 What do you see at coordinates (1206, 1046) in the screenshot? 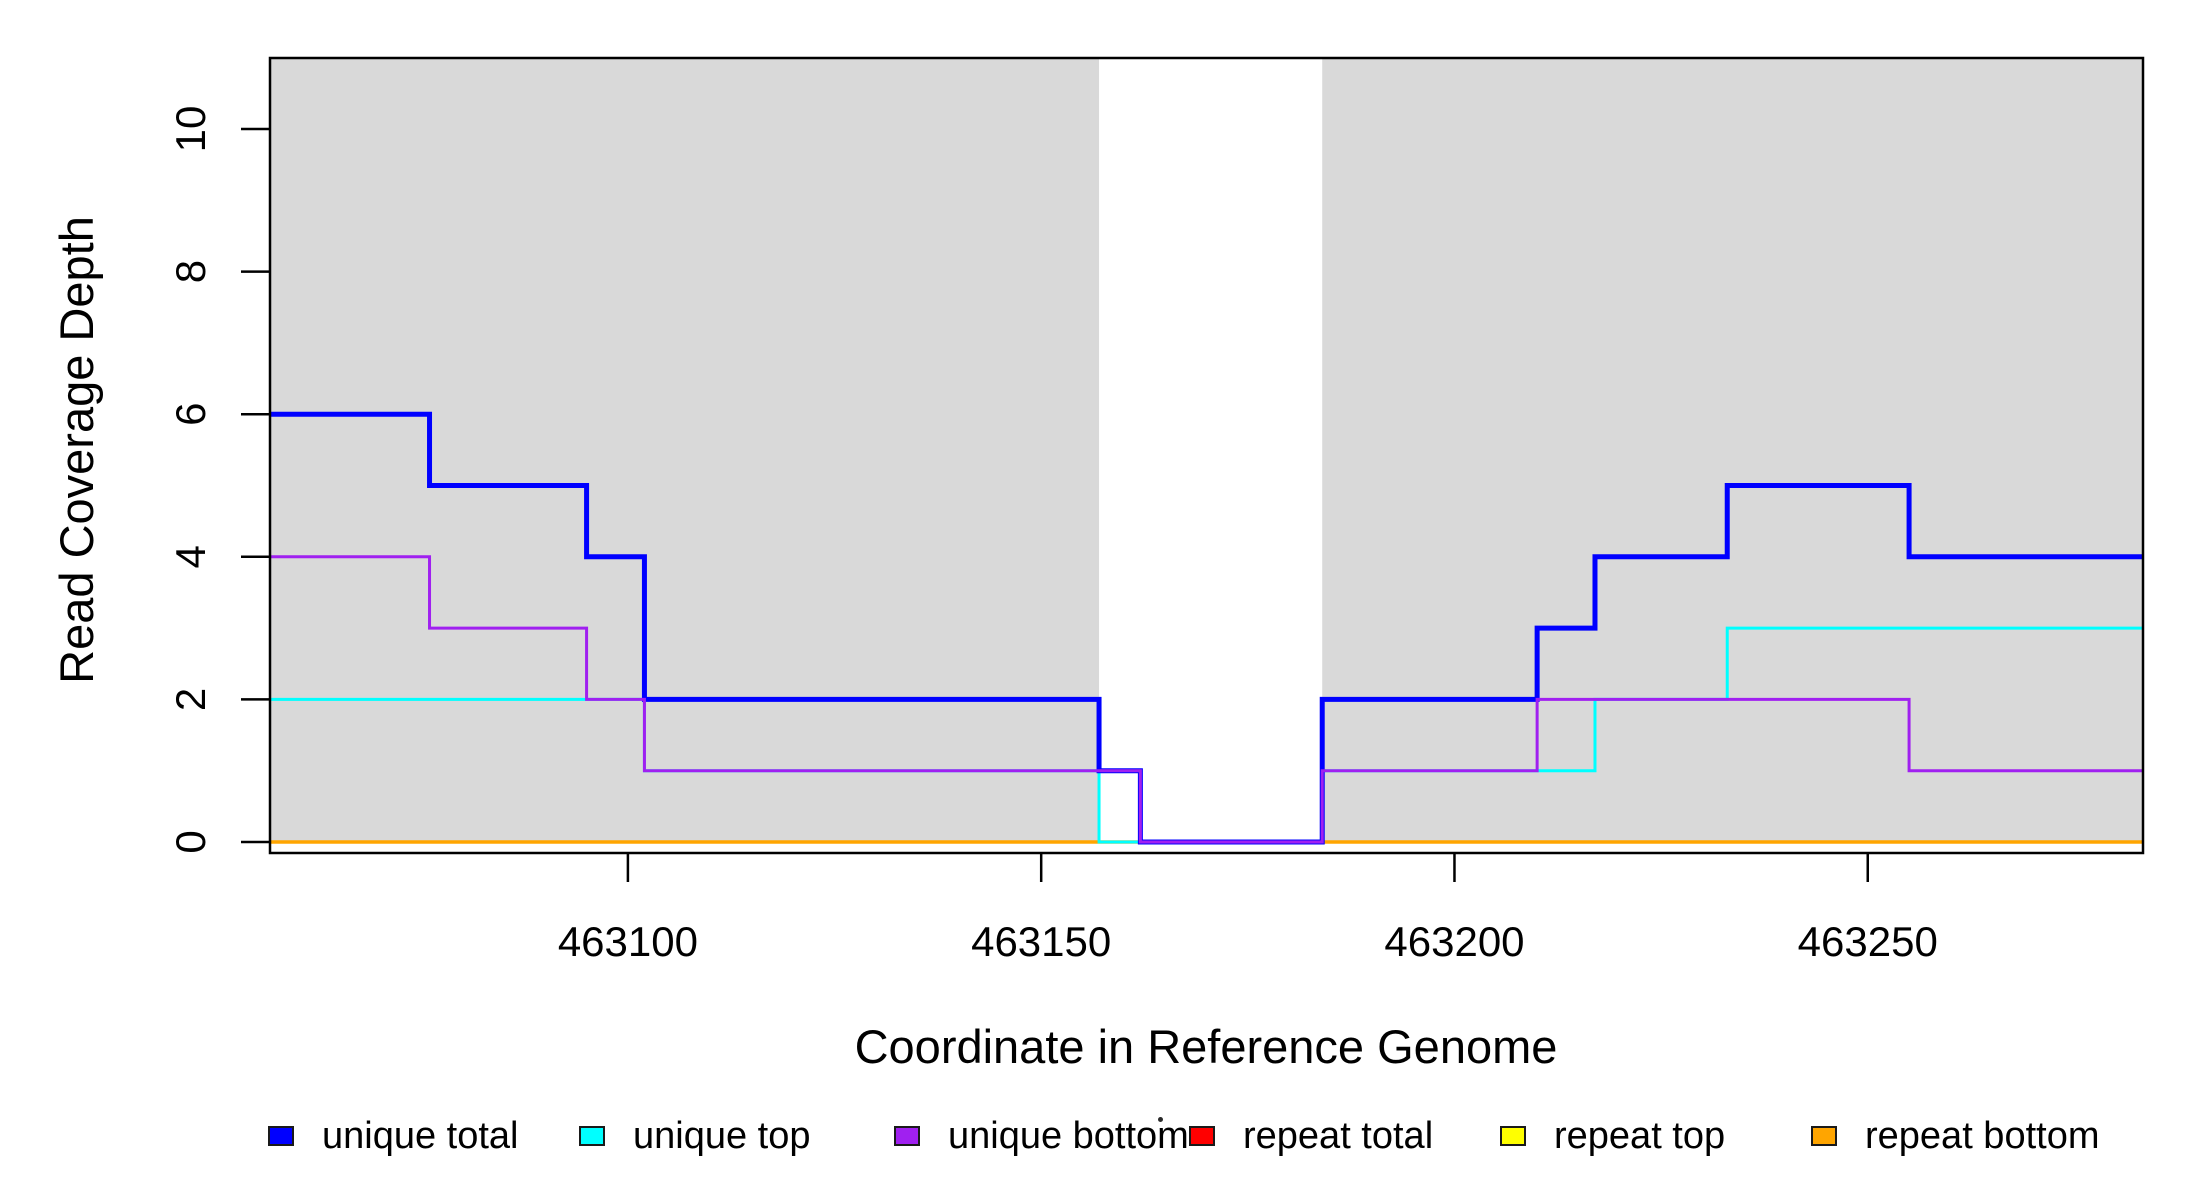
I see `x-axis-title: Coordinate in Reference Genome` at bounding box center [1206, 1046].